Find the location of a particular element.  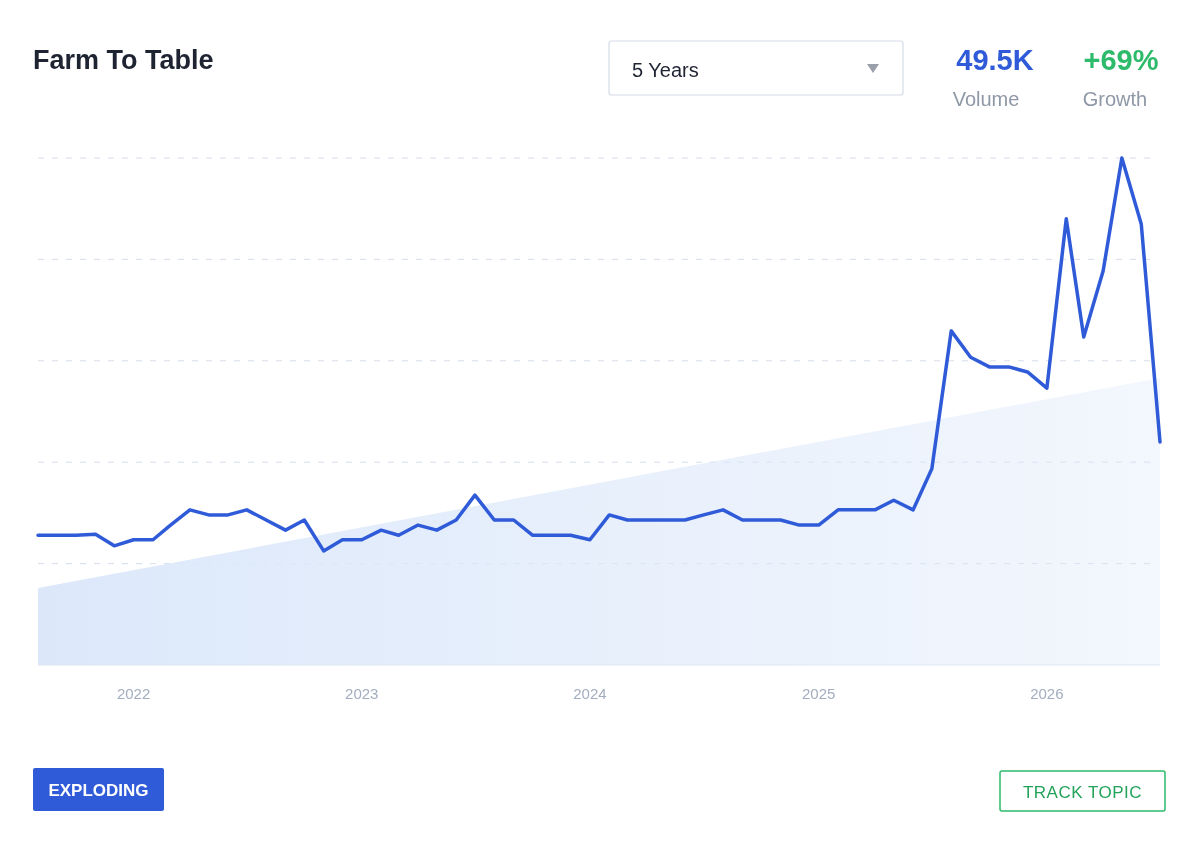

text: TRACK TOPIC is located at coordinates (1082, 792).